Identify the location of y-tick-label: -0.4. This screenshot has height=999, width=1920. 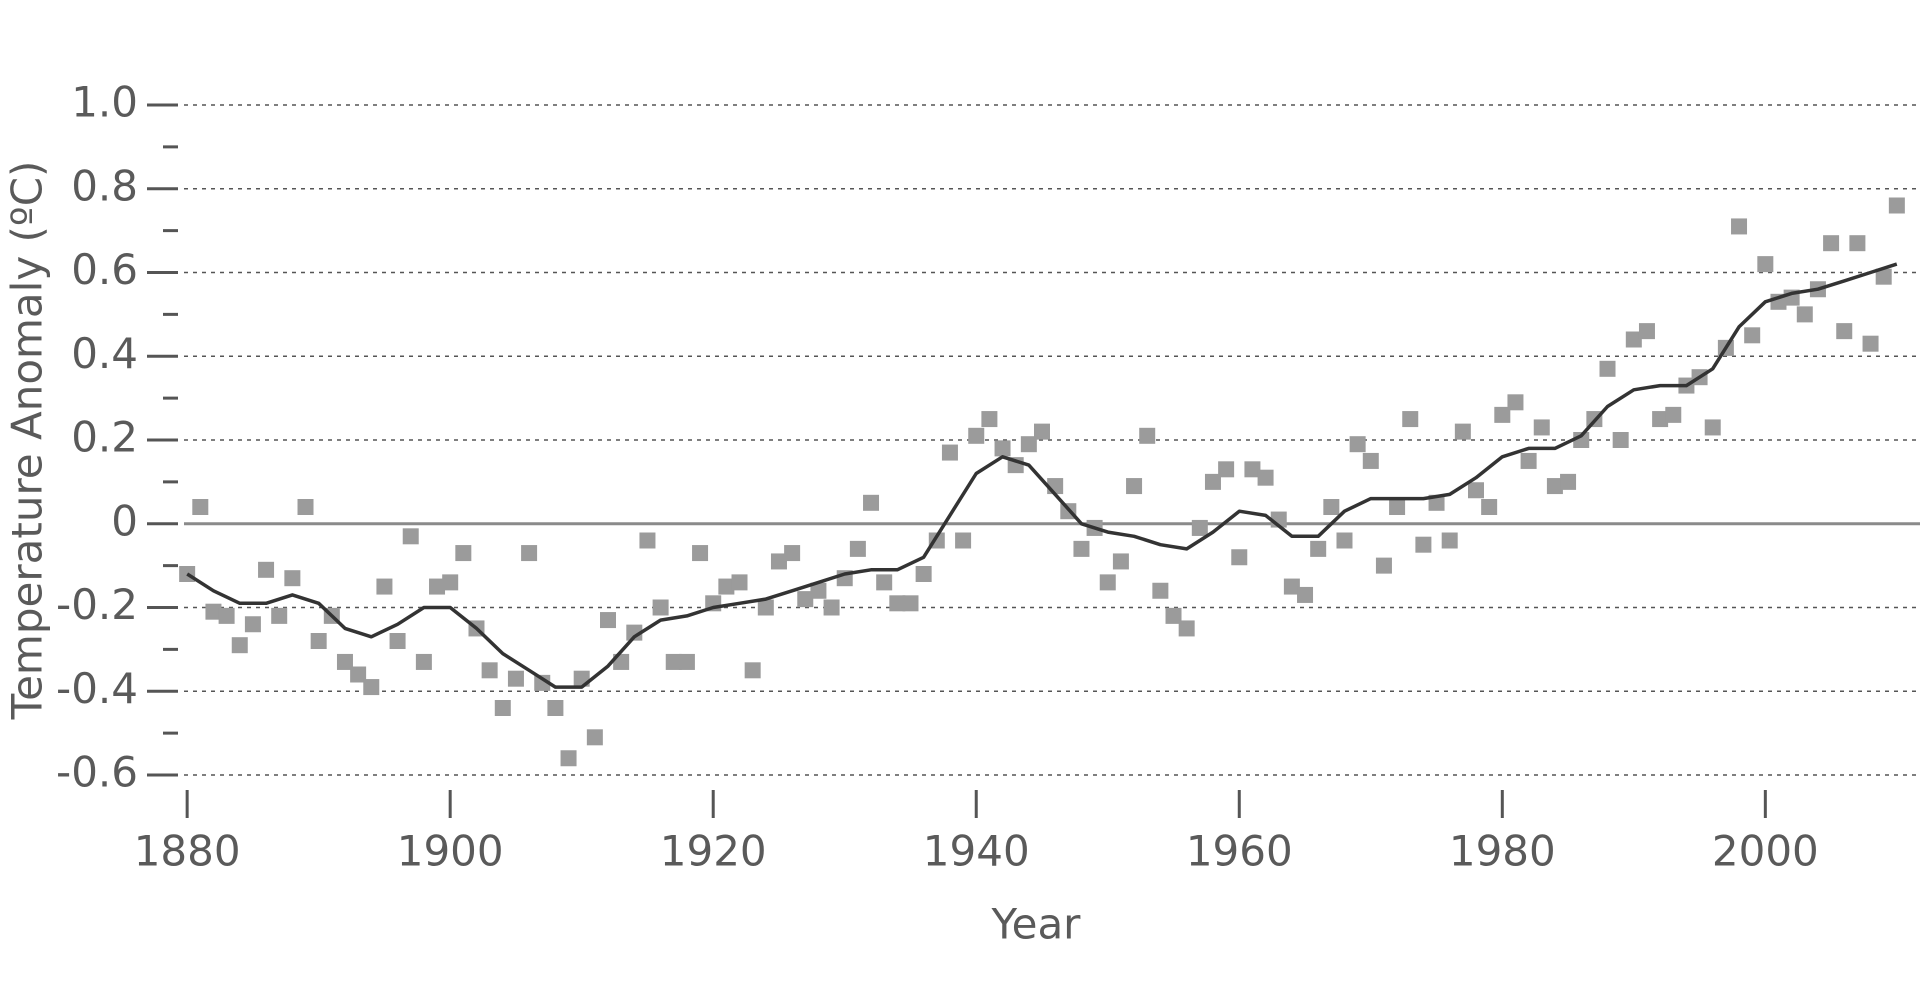
(97, 688).